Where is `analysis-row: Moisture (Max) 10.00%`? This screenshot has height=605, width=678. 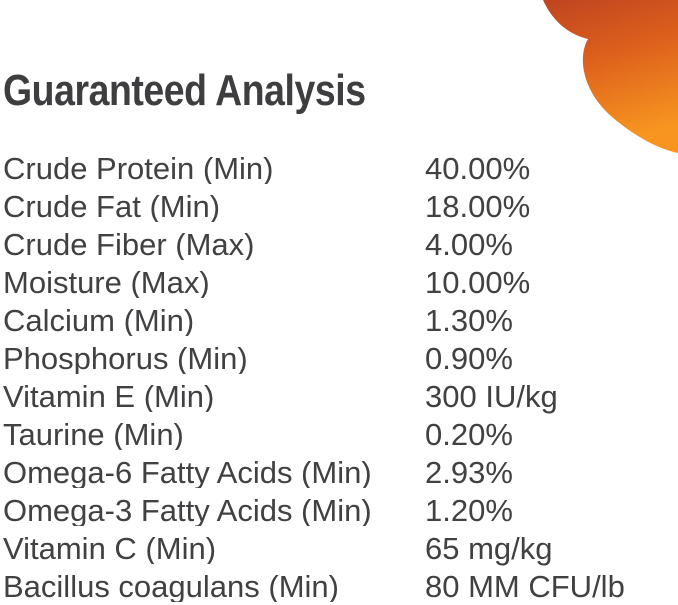 analysis-row: Moisture (Max) 10.00% is located at coordinates (339, 282).